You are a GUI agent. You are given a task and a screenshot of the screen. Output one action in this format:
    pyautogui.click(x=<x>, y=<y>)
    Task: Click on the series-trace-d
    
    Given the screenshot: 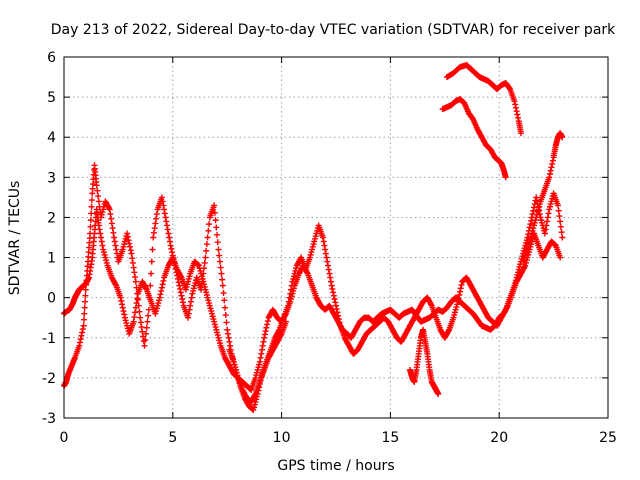 What is the action you would take?
    pyautogui.click(x=424, y=361)
    